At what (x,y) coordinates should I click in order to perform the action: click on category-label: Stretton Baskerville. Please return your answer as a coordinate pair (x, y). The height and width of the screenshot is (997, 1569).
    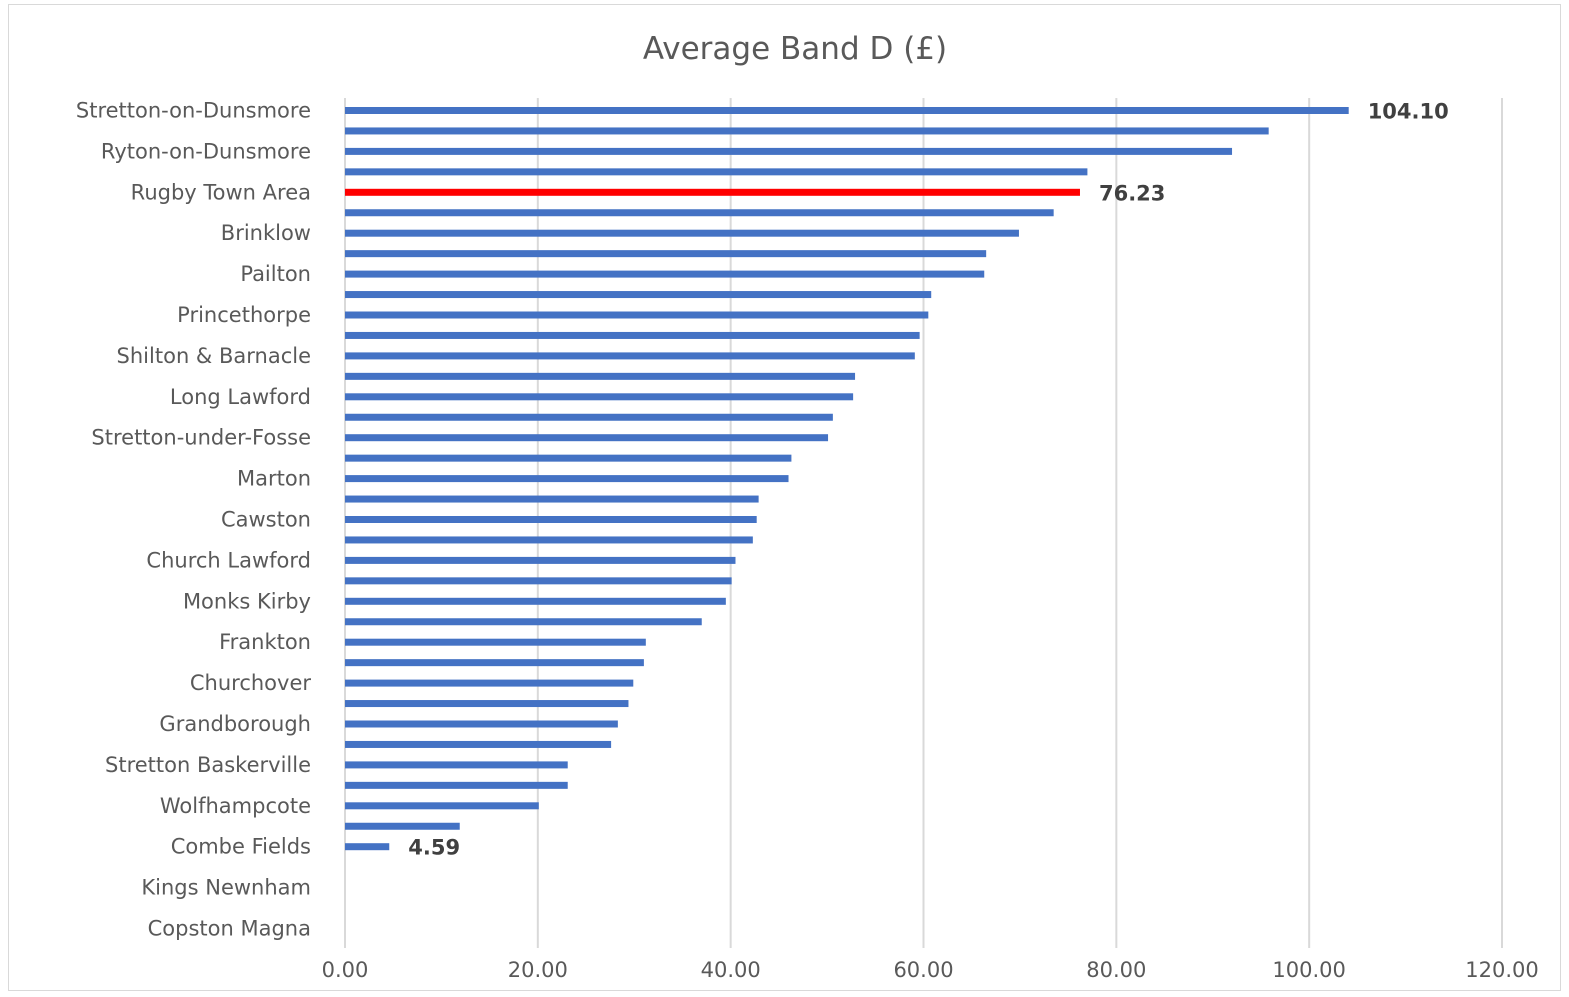
    Looking at the image, I should click on (208, 765).